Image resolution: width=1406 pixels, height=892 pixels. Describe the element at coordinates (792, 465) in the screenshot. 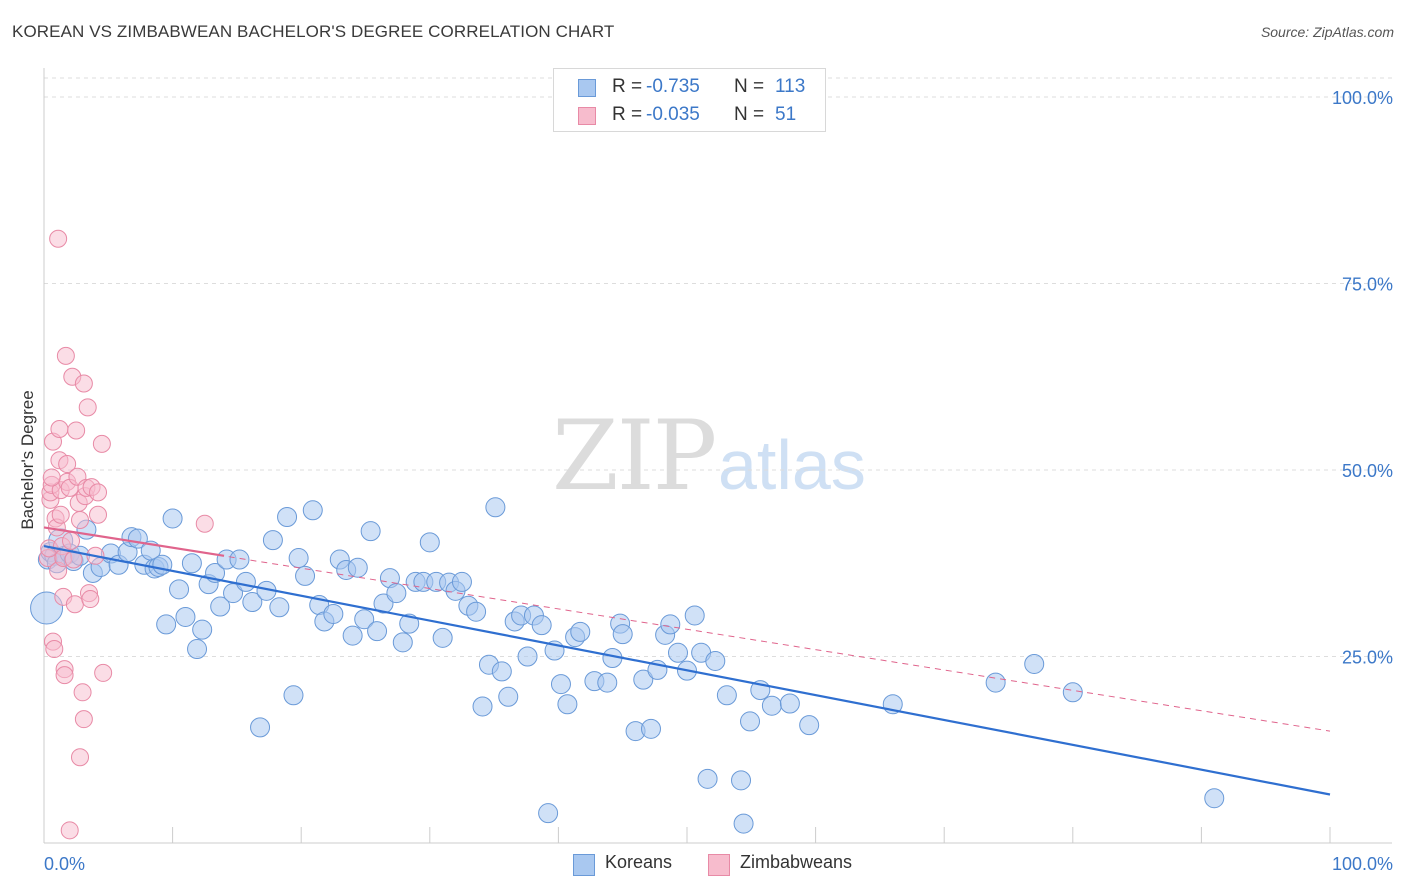

I see `watermark-atlas: atlas` at that location.